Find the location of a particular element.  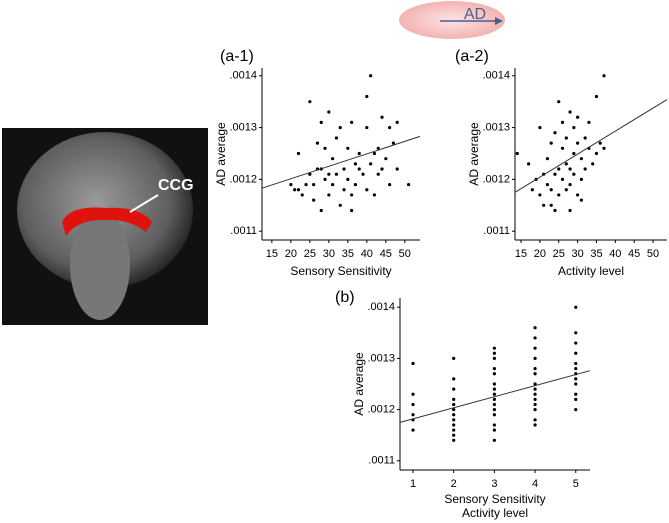

ccg-region is located at coordinates (107, 221).